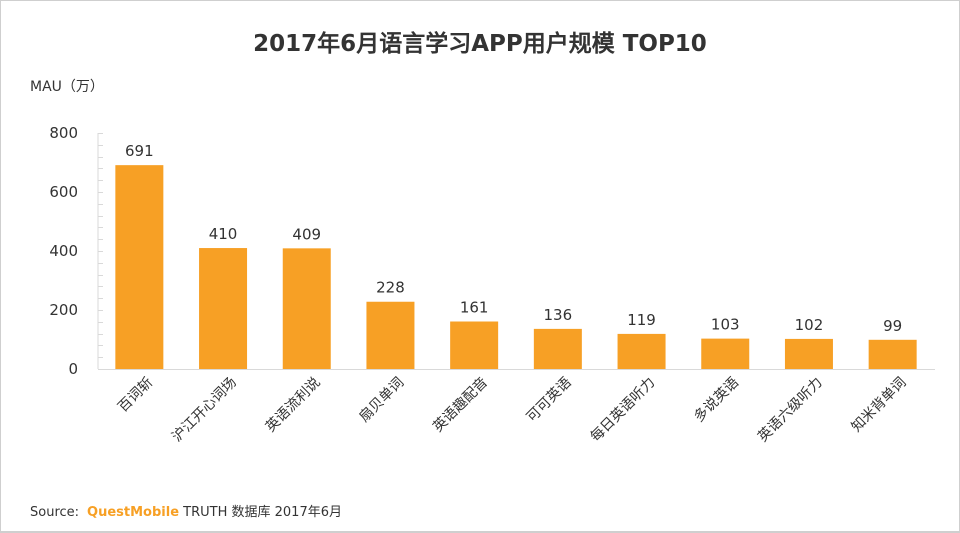 The width and height of the screenshot is (960, 533). Describe the element at coordinates (474, 308) in the screenshot. I see `value-label: 161` at that location.